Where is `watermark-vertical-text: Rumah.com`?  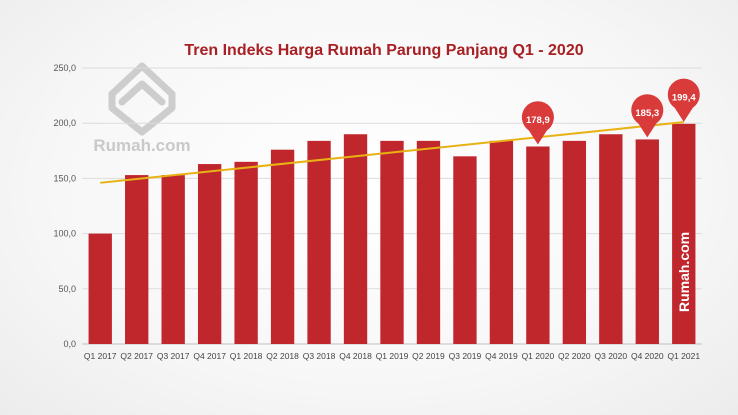
watermark-vertical-text: Rumah.com is located at coordinates (684, 272).